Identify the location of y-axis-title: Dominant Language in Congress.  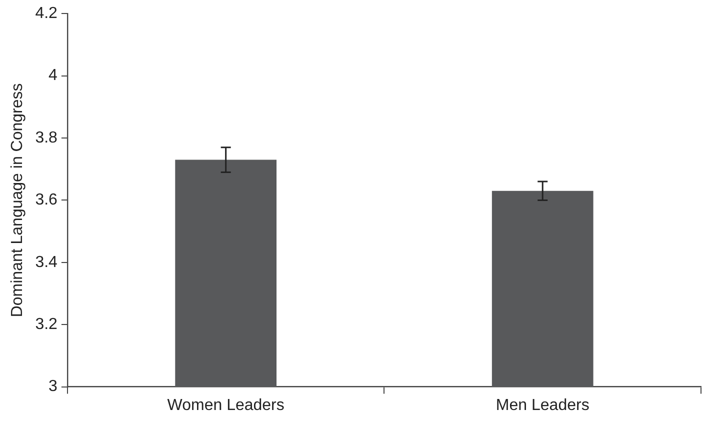
(17, 200).